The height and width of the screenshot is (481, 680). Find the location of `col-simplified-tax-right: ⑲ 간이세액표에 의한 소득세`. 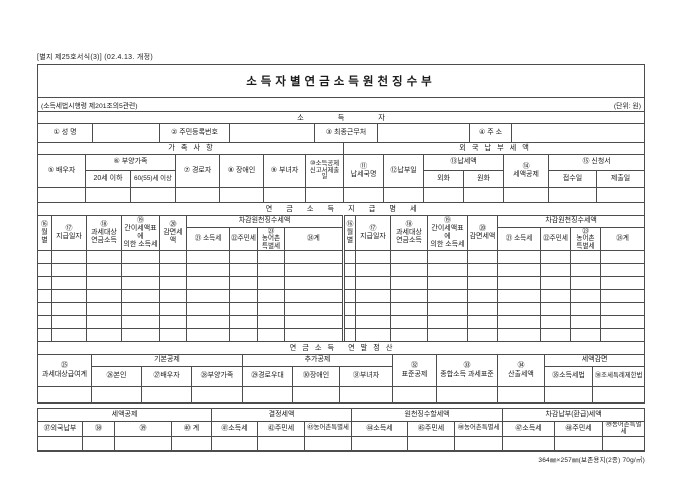

col-simplified-tax-right: ⑲ 간이세액표에 의한 소득세 is located at coordinates (447, 233).